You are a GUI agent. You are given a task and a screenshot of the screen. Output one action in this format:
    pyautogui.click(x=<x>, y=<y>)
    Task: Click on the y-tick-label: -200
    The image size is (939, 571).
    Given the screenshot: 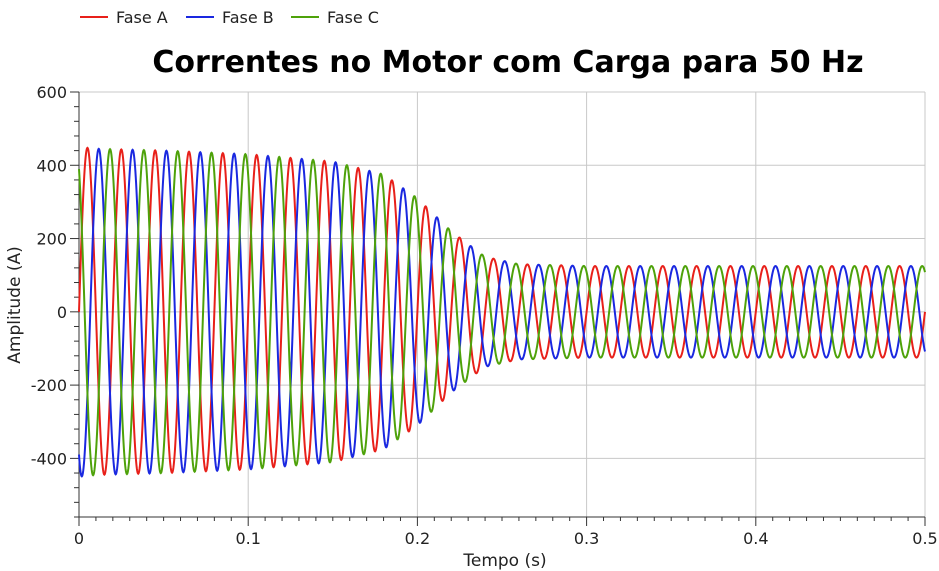 What is the action you would take?
    pyautogui.click(x=49, y=385)
    